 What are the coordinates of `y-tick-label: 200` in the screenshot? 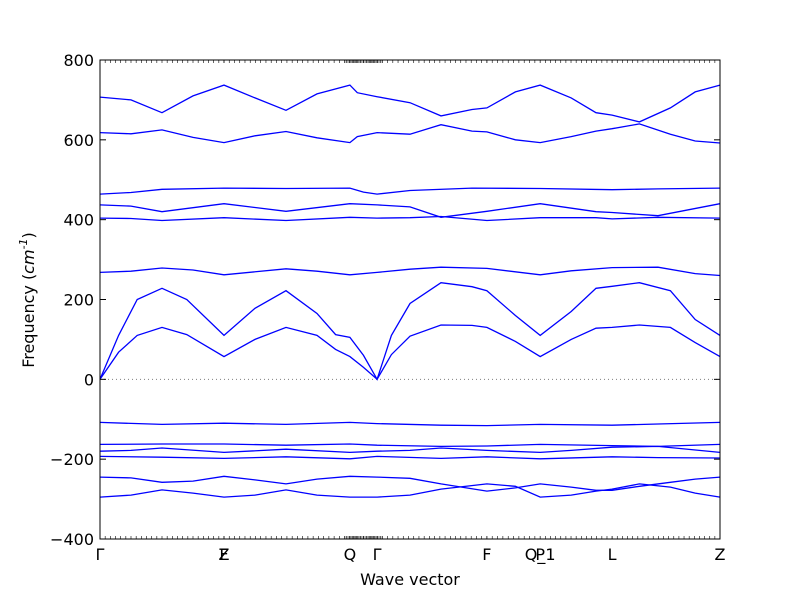 It's located at (78, 300).